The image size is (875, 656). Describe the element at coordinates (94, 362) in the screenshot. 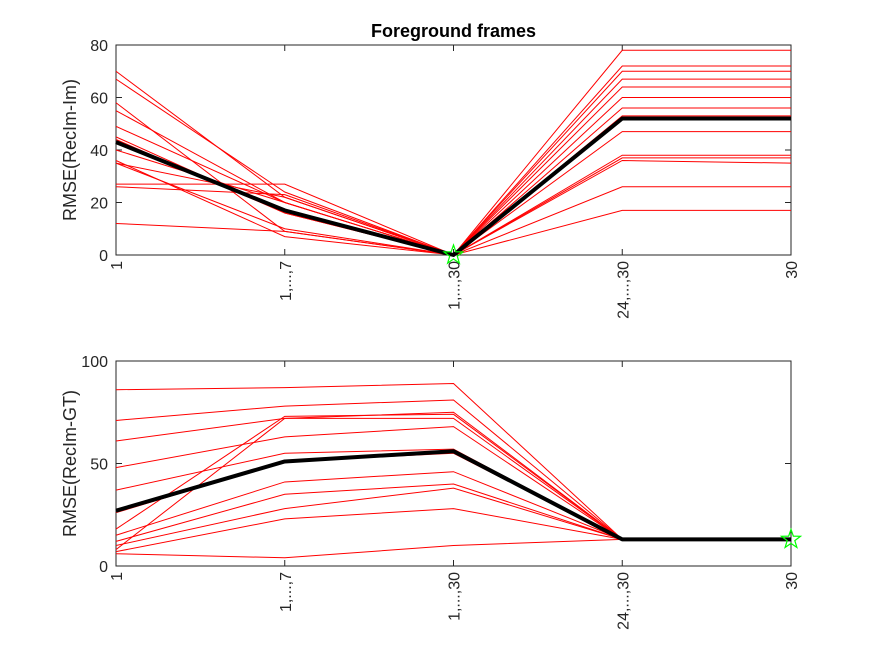

I see `y-tick-label: 100` at that location.